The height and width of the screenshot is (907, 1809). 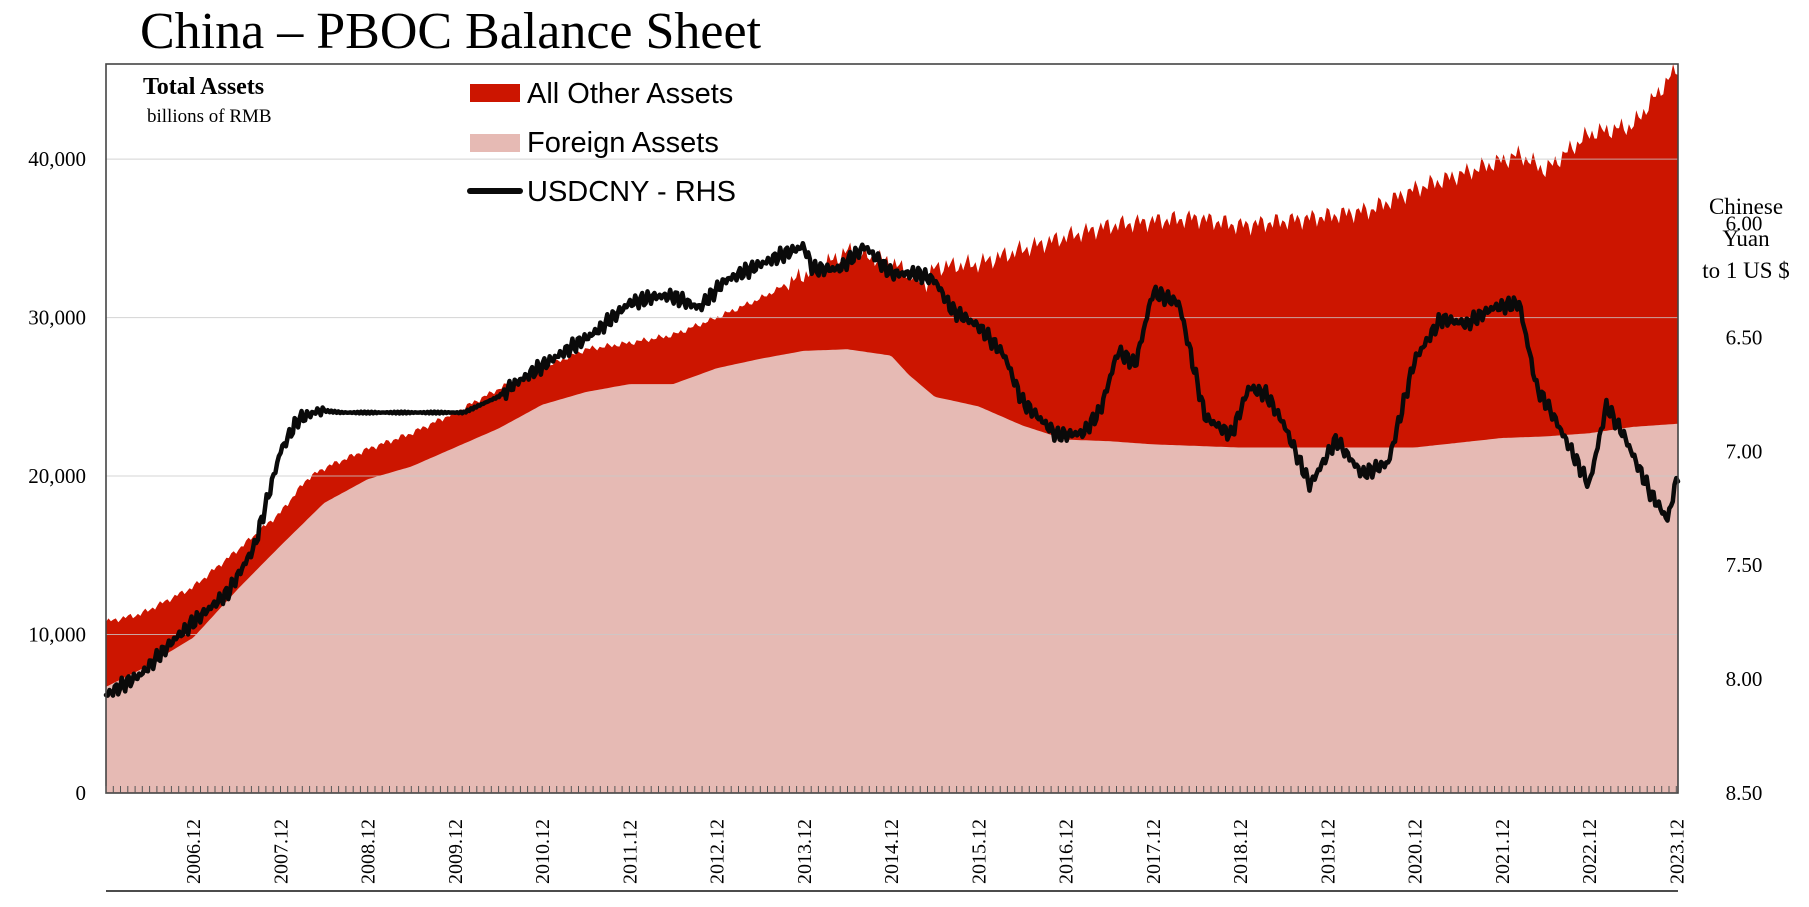 I want to click on right-axis-title-line-3: to 1 US $, so click(x=1746, y=270).